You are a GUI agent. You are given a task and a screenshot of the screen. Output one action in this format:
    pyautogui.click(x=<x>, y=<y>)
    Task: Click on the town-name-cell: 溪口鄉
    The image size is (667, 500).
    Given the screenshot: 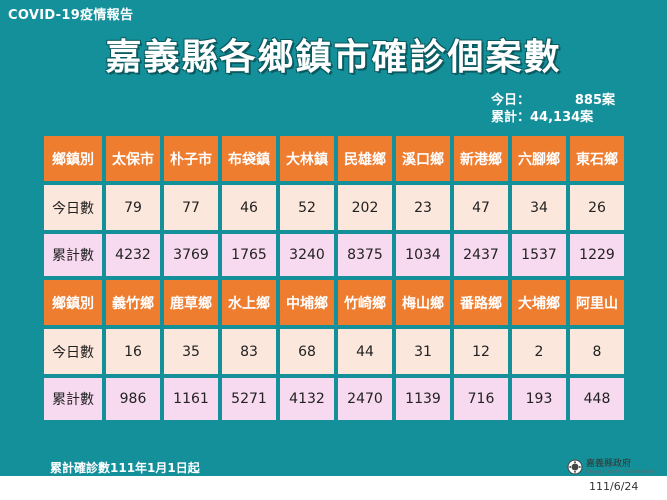 What is the action you would take?
    pyautogui.click(x=423, y=158)
    